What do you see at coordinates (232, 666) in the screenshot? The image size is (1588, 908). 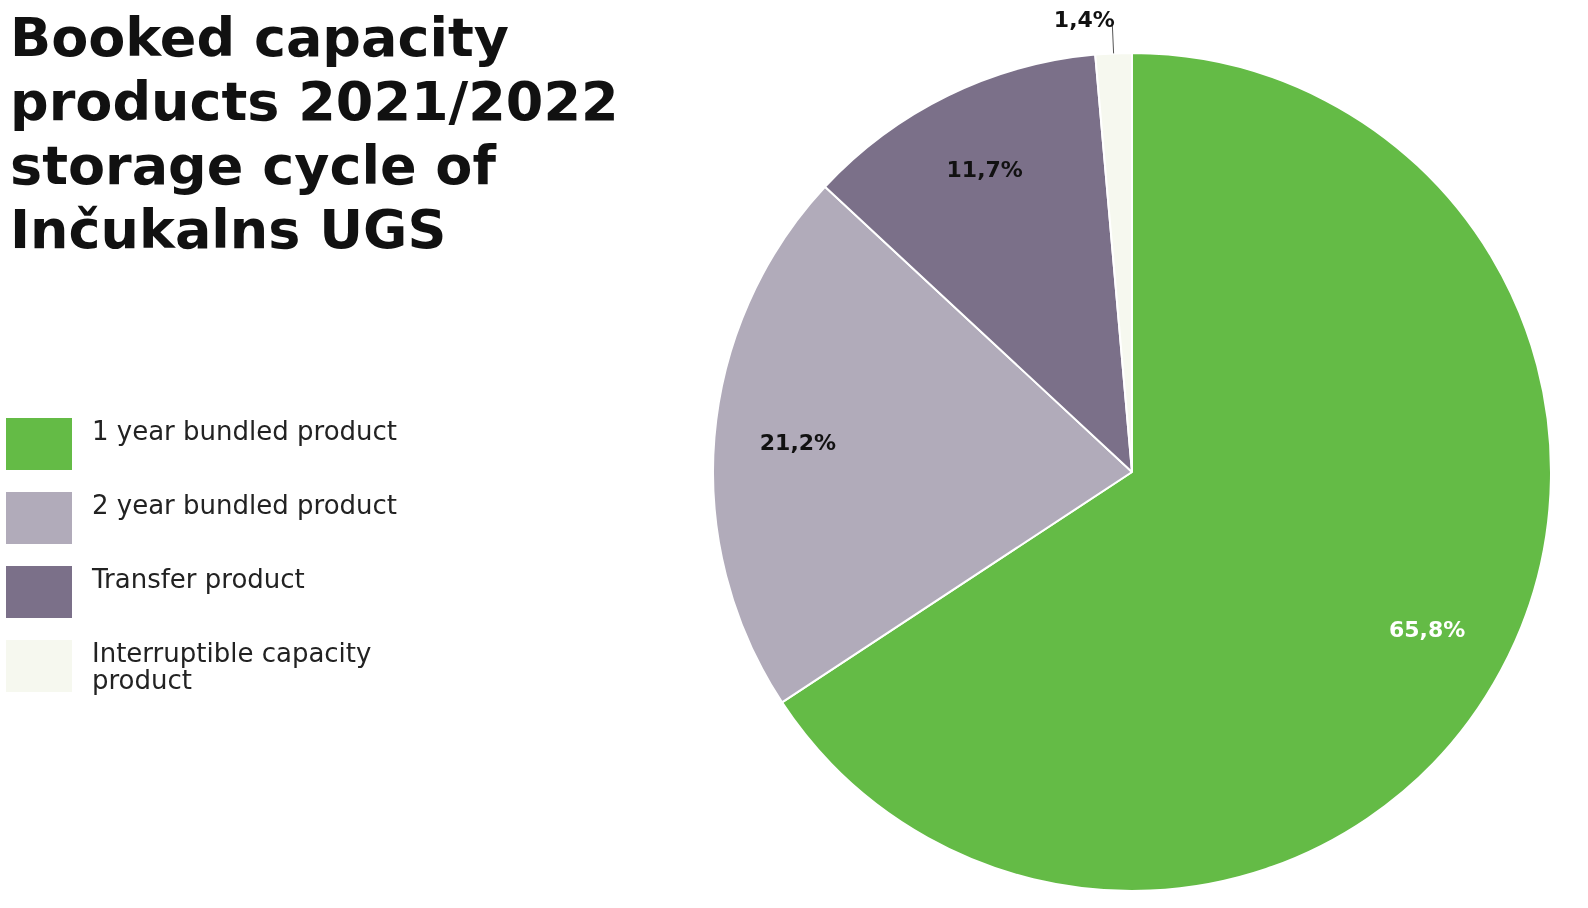 I see `legend-label: Interruptible capacity product` at bounding box center [232, 666].